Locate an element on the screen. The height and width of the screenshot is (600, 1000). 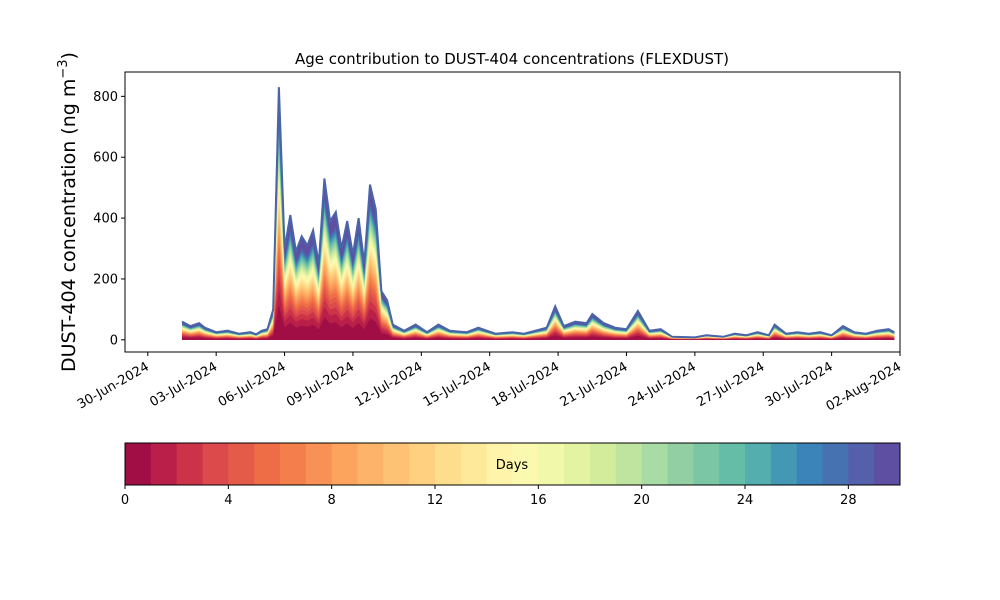
x-tick-label: 21-Jul-2024 is located at coordinates (594, 384).